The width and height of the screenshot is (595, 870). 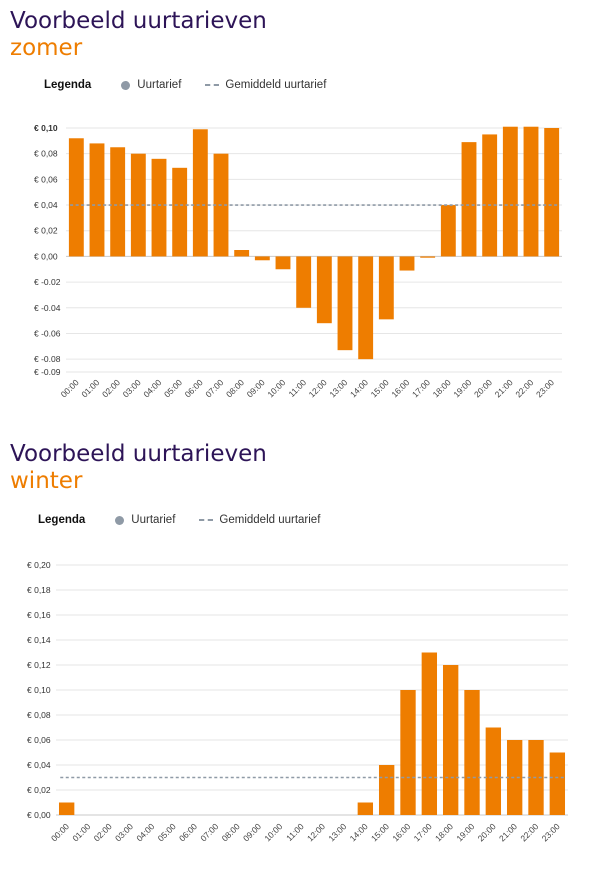 What do you see at coordinates (145, 832) in the screenshot?
I see `winter-xtick-label: 04:00` at bounding box center [145, 832].